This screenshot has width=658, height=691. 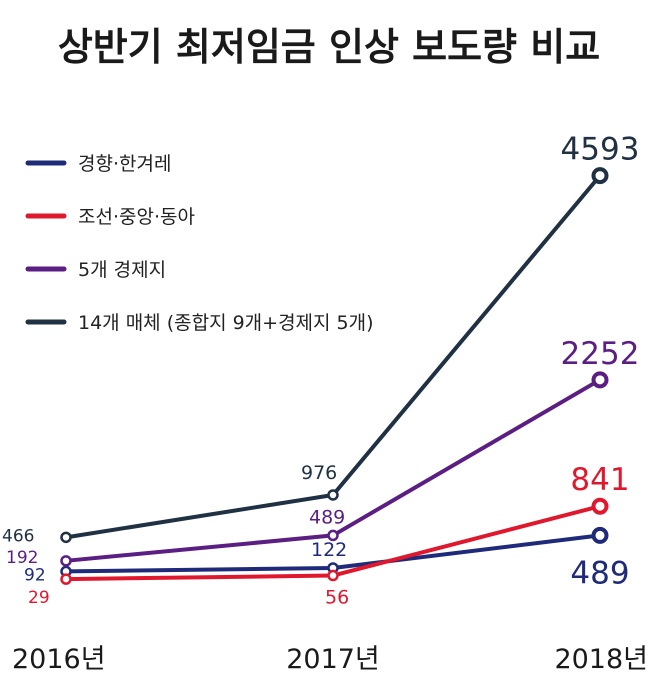 I want to click on legend-label: 5개 경제지, so click(x=122, y=270).